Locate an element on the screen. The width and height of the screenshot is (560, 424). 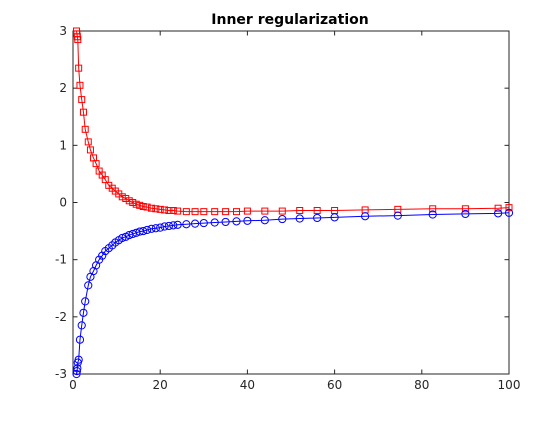
y-tick-label: 2 is located at coordinates (63, 88).